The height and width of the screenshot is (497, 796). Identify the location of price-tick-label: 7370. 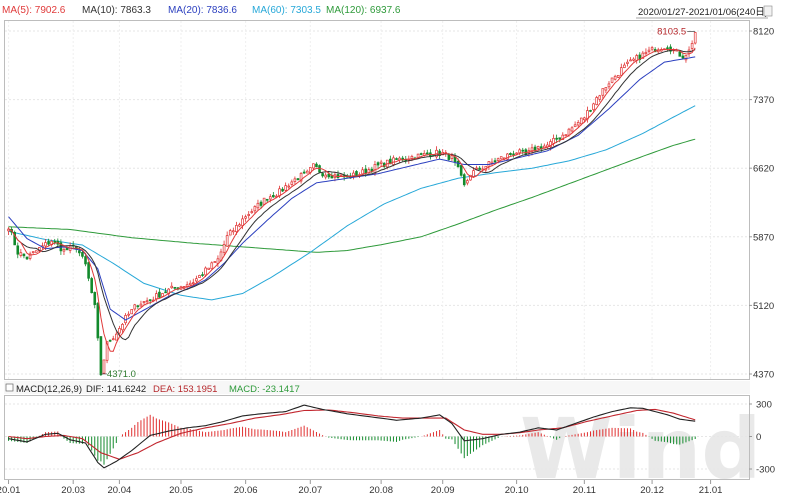
(763, 100).